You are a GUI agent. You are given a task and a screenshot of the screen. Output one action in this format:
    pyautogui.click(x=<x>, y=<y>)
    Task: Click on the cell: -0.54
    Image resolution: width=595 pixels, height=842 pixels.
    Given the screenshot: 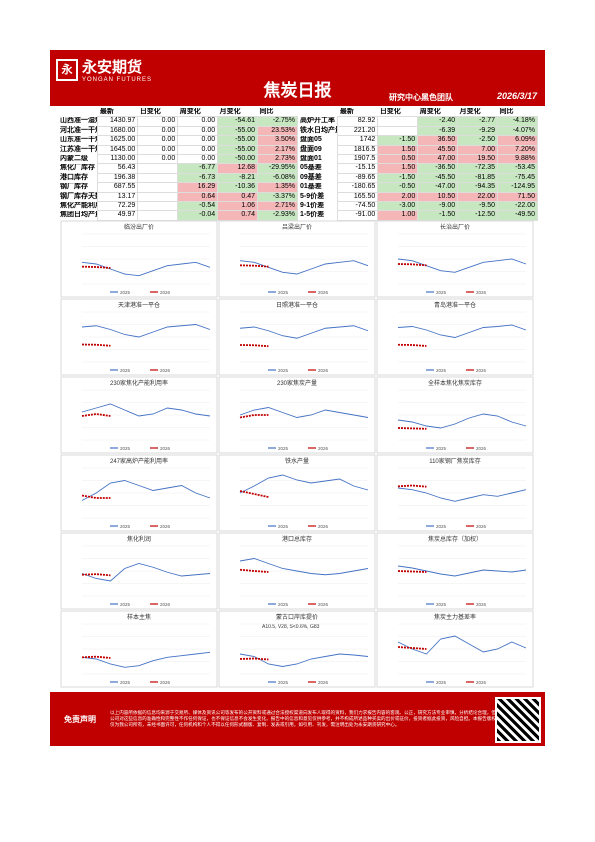 What is the action you would take?
    pyautogui.click(x=198, y=206)
    